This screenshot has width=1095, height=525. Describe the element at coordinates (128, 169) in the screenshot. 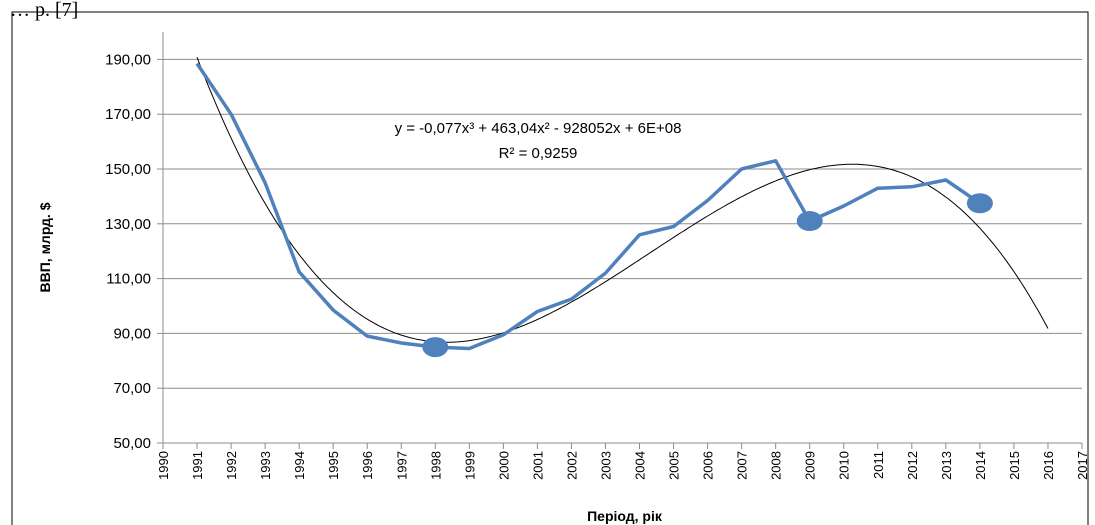

I see `y-tick-label: 150,00` at that location.